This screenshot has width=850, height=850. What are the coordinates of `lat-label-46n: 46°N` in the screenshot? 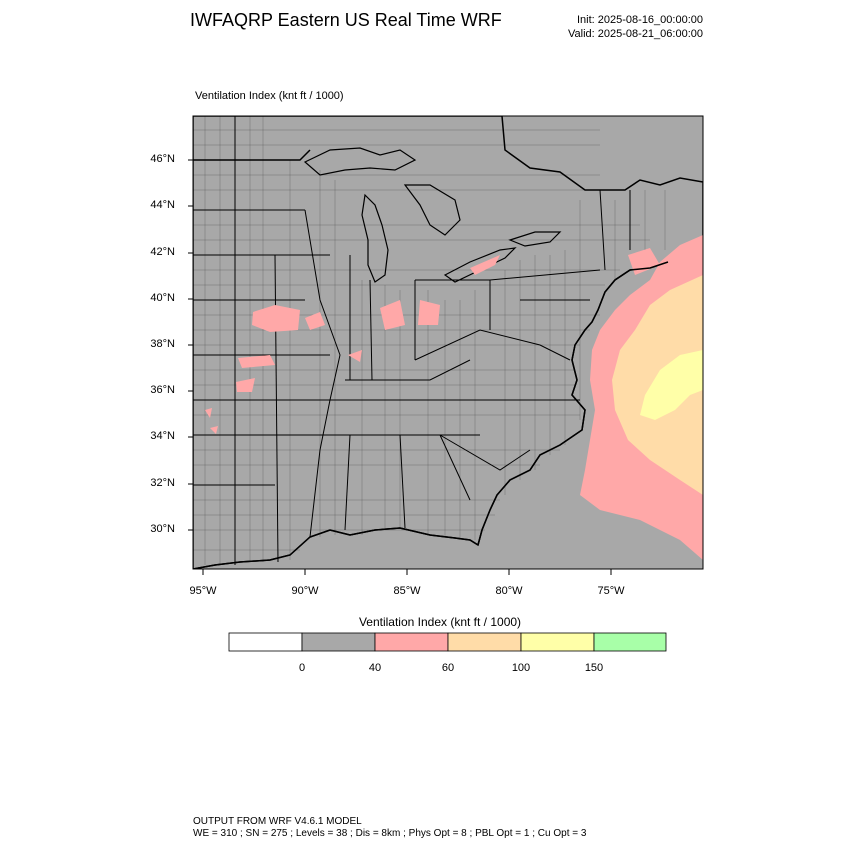 It's located at (162, 159).